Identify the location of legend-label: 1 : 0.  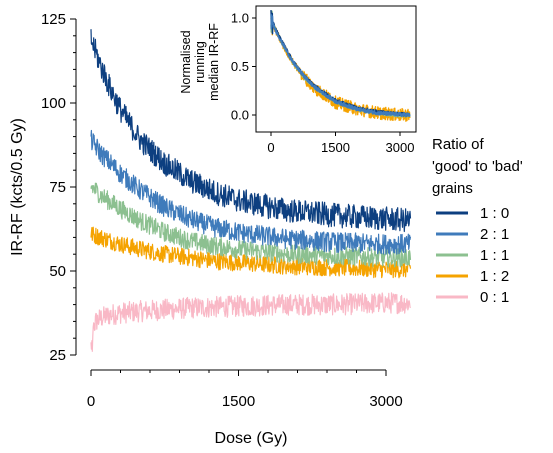
(494, 213).